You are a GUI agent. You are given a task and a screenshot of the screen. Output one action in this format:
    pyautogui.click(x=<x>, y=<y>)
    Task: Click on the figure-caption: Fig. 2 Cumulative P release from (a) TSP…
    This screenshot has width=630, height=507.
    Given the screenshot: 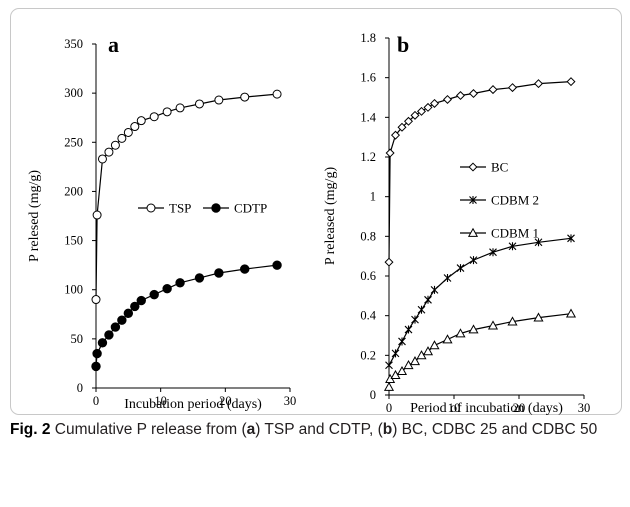 What is the action you would take?
    pyautogui.click(x=310, y=430)
    